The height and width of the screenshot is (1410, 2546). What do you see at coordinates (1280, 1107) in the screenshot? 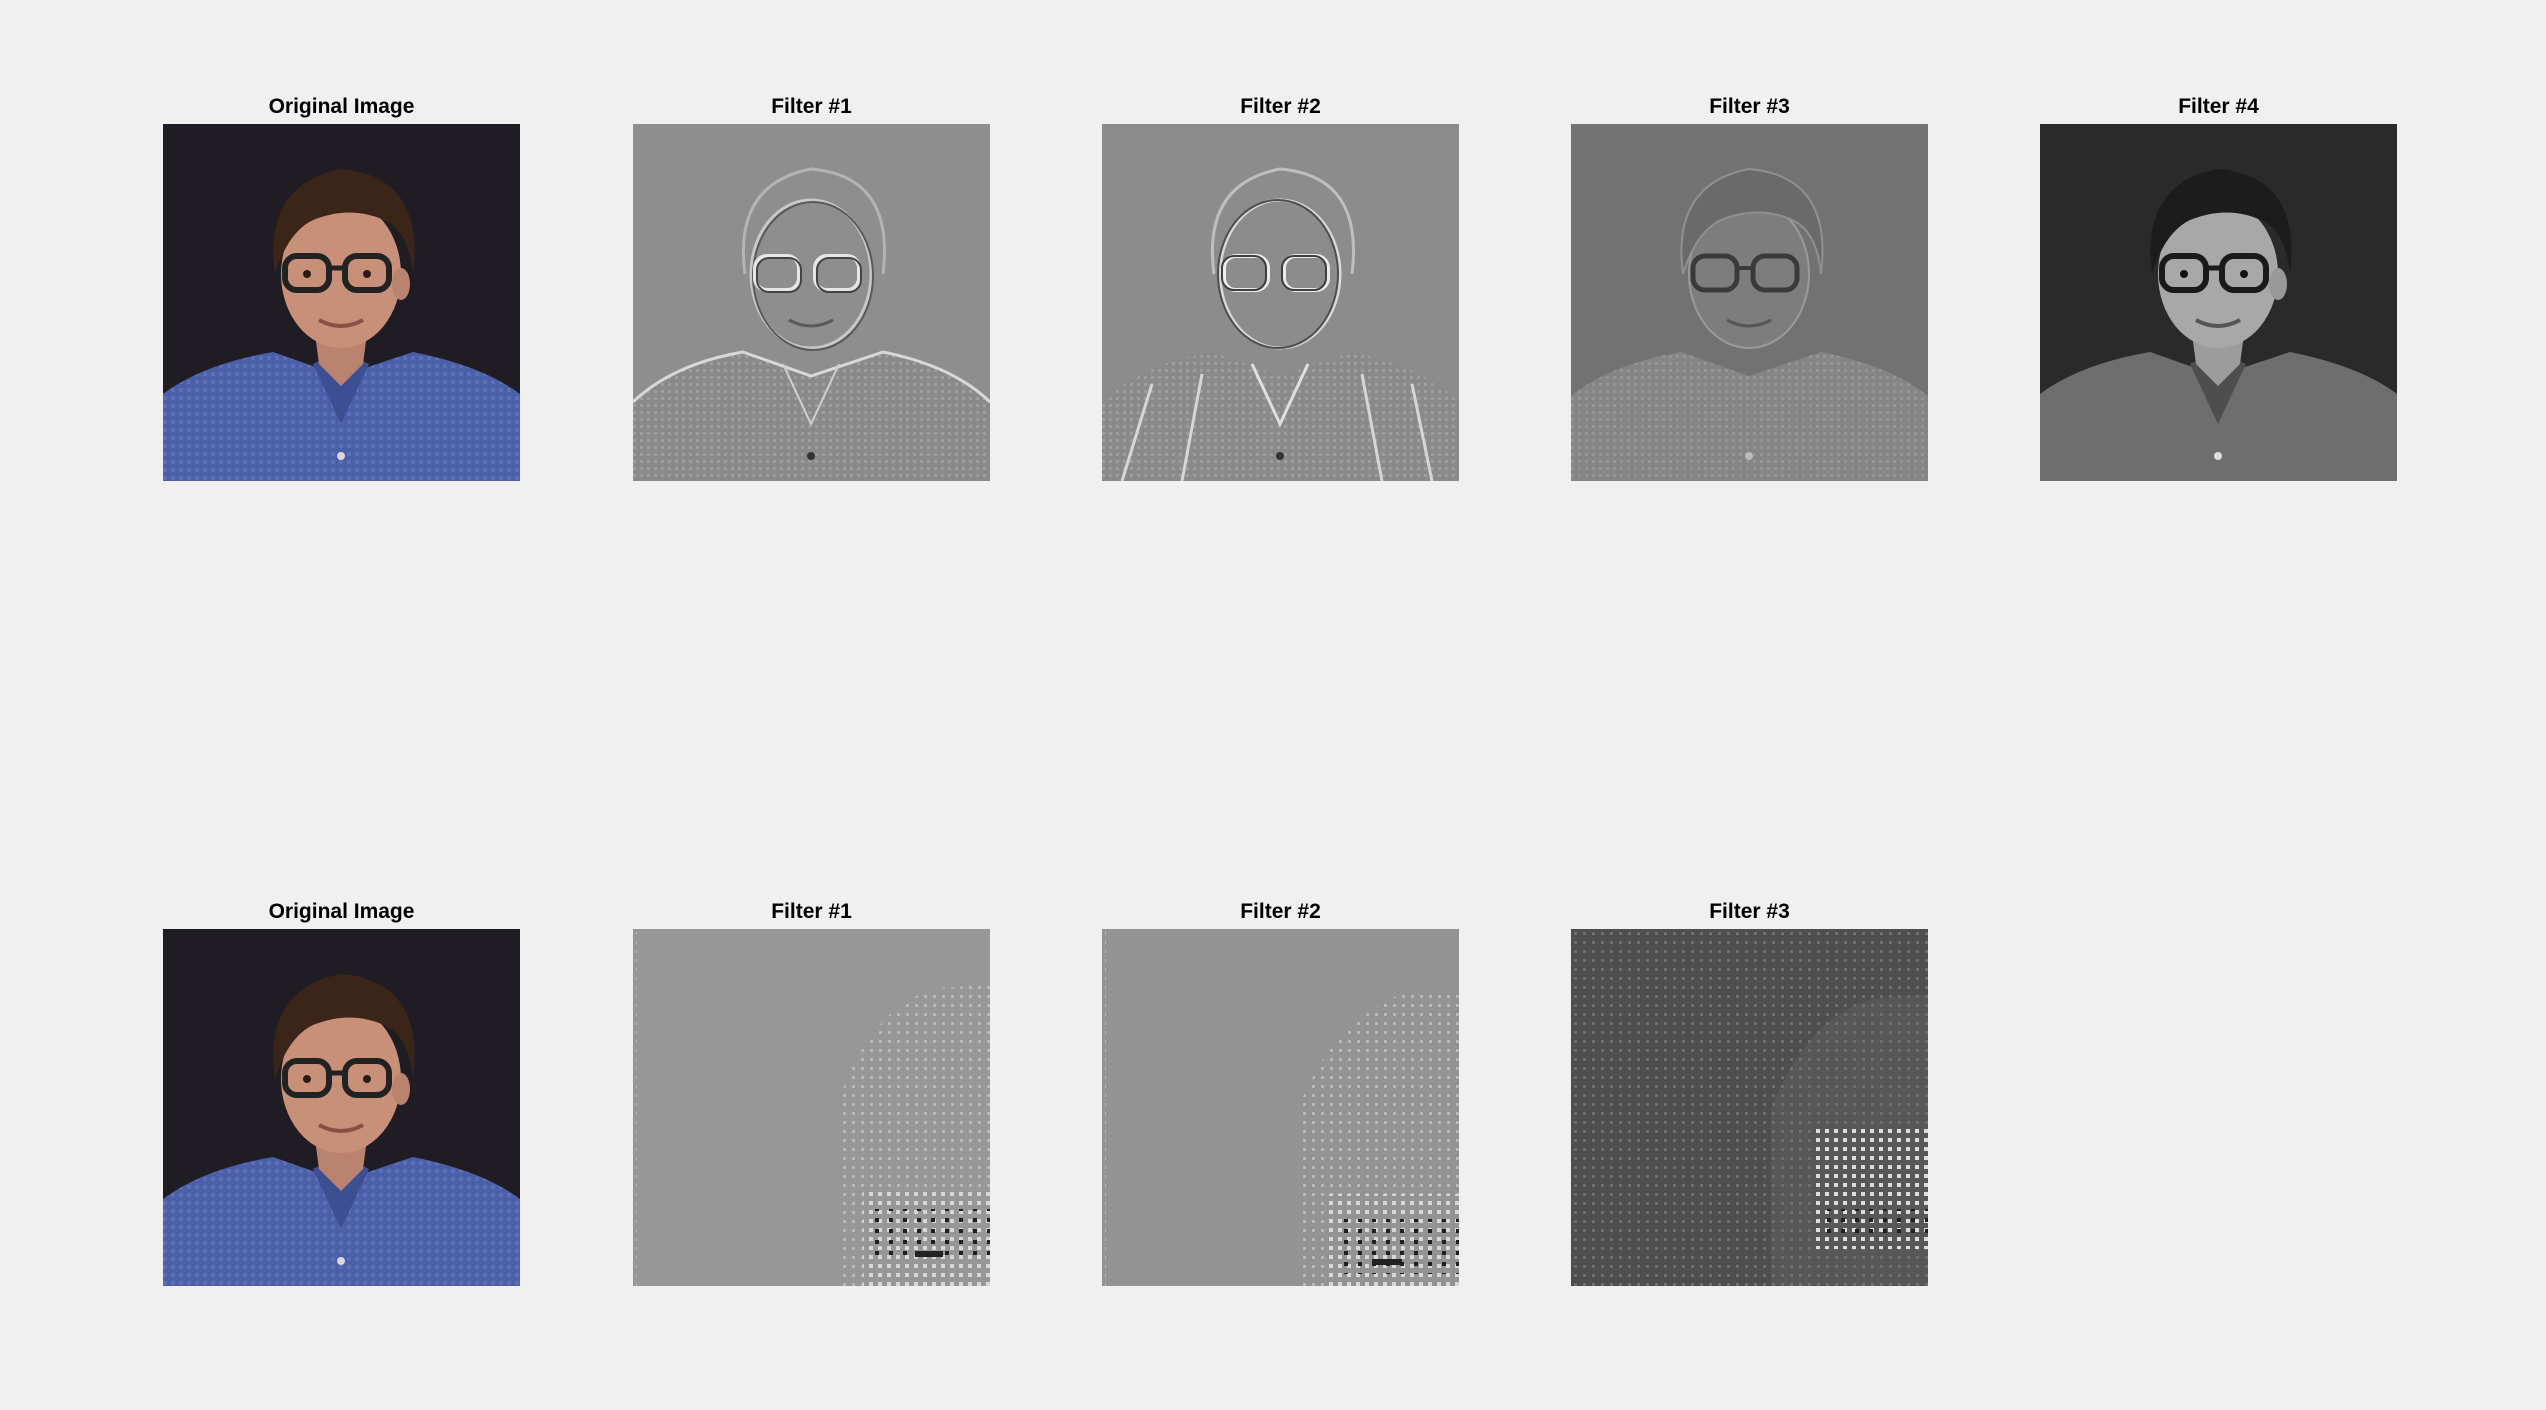
I see `filter-2-sparse-dot-image` at bounding box center [1280, 1107].